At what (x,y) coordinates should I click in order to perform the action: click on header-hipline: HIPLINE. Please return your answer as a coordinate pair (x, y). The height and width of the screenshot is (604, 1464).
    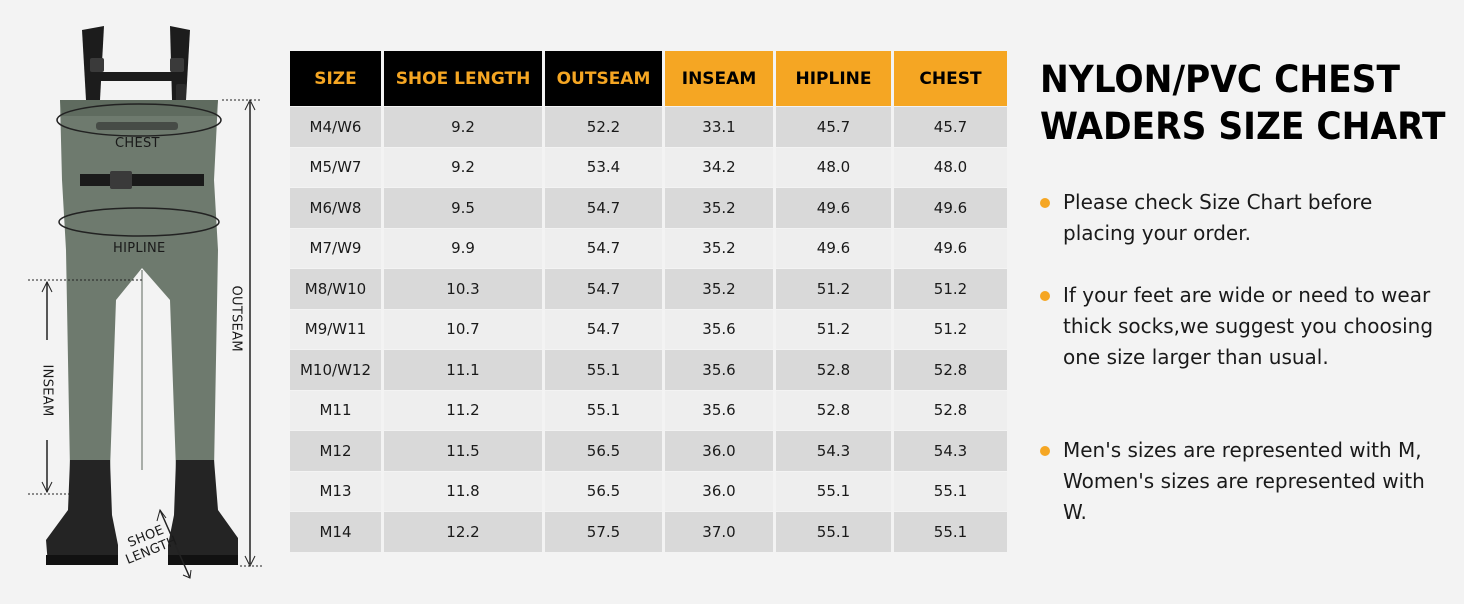
    Looking at the image, I should click on (833, 78).